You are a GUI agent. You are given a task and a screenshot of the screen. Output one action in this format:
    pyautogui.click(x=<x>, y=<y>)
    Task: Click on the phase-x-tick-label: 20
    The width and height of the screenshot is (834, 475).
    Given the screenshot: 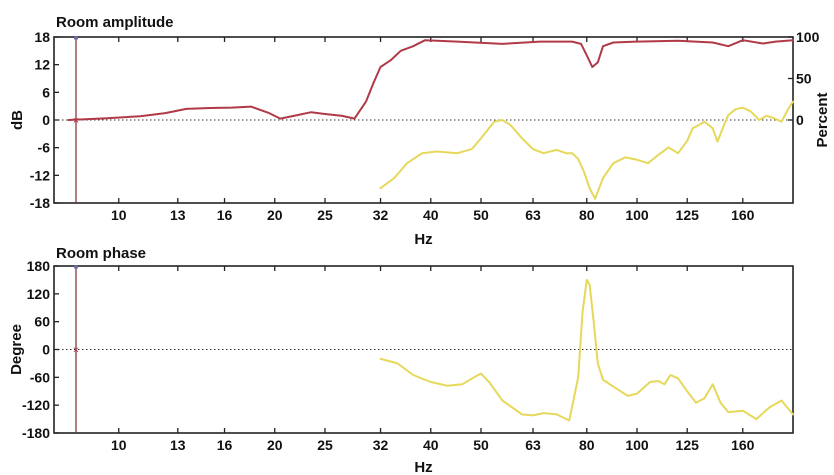 What is the action you would take?
    pyautogui.click(x=275, y=445)
    